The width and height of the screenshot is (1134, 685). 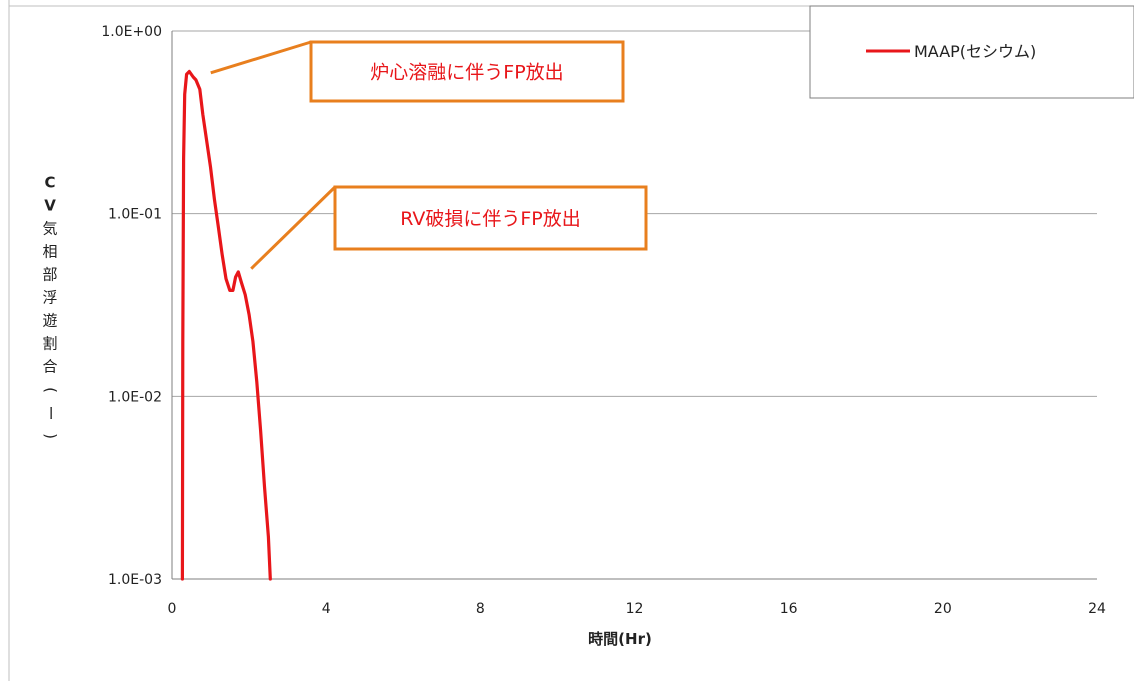 I want to click on annotations: 炉心溶融に伴うFP放出 RV破損に伴うFP放出, so click(x=429, y=155).